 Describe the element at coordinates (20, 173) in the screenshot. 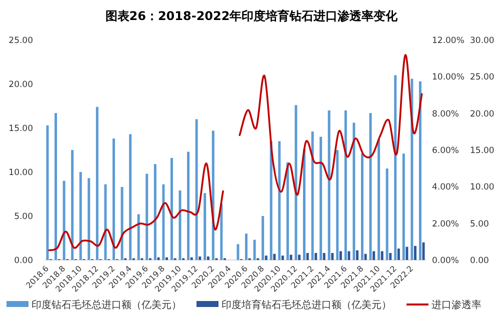

I see `y-tick-label: 10.00` at that location.